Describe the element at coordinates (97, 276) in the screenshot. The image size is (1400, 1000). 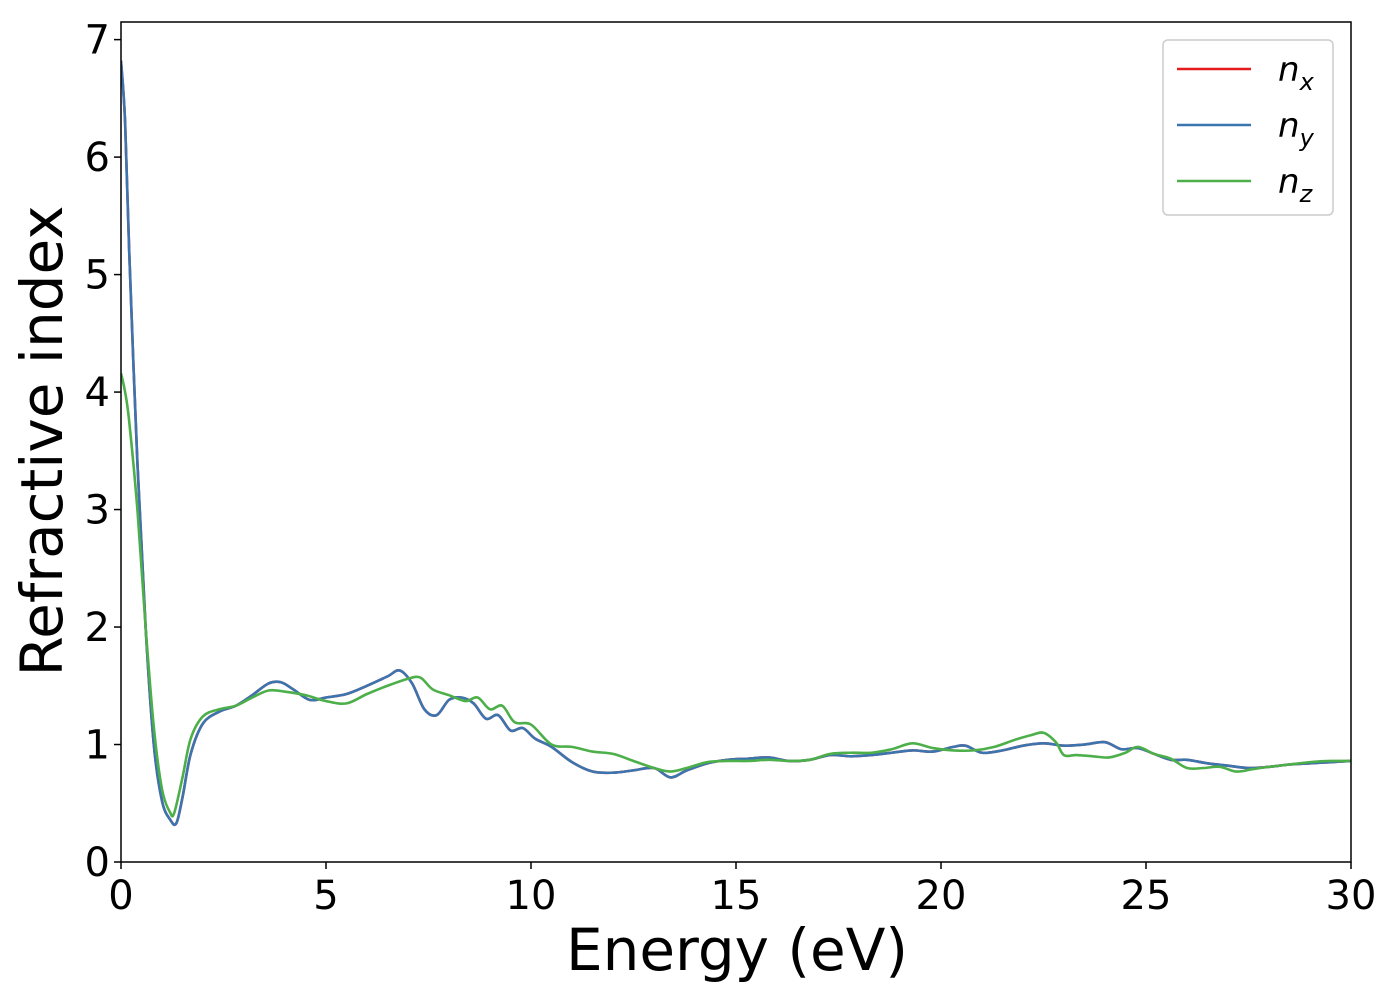
I see `y-tick-label: 5` at that location.